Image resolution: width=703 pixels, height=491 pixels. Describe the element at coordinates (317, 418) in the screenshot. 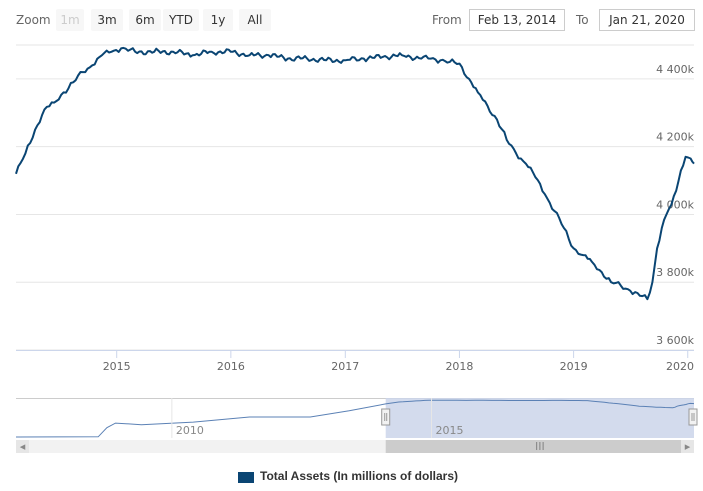

I see `navigator-axis: 2010 2015` at that location.